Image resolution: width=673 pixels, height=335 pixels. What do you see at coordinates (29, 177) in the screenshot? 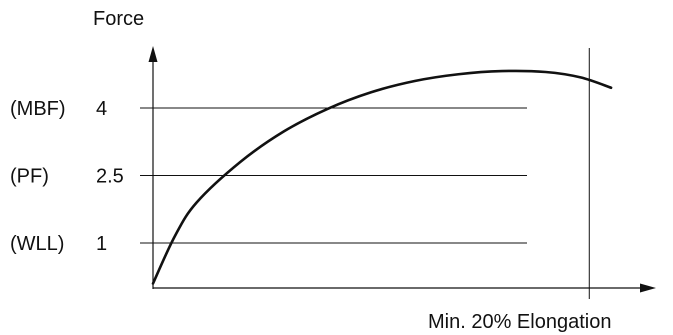
I see `y-tick-name-label: (PF)` at bounding box center [29, 177].